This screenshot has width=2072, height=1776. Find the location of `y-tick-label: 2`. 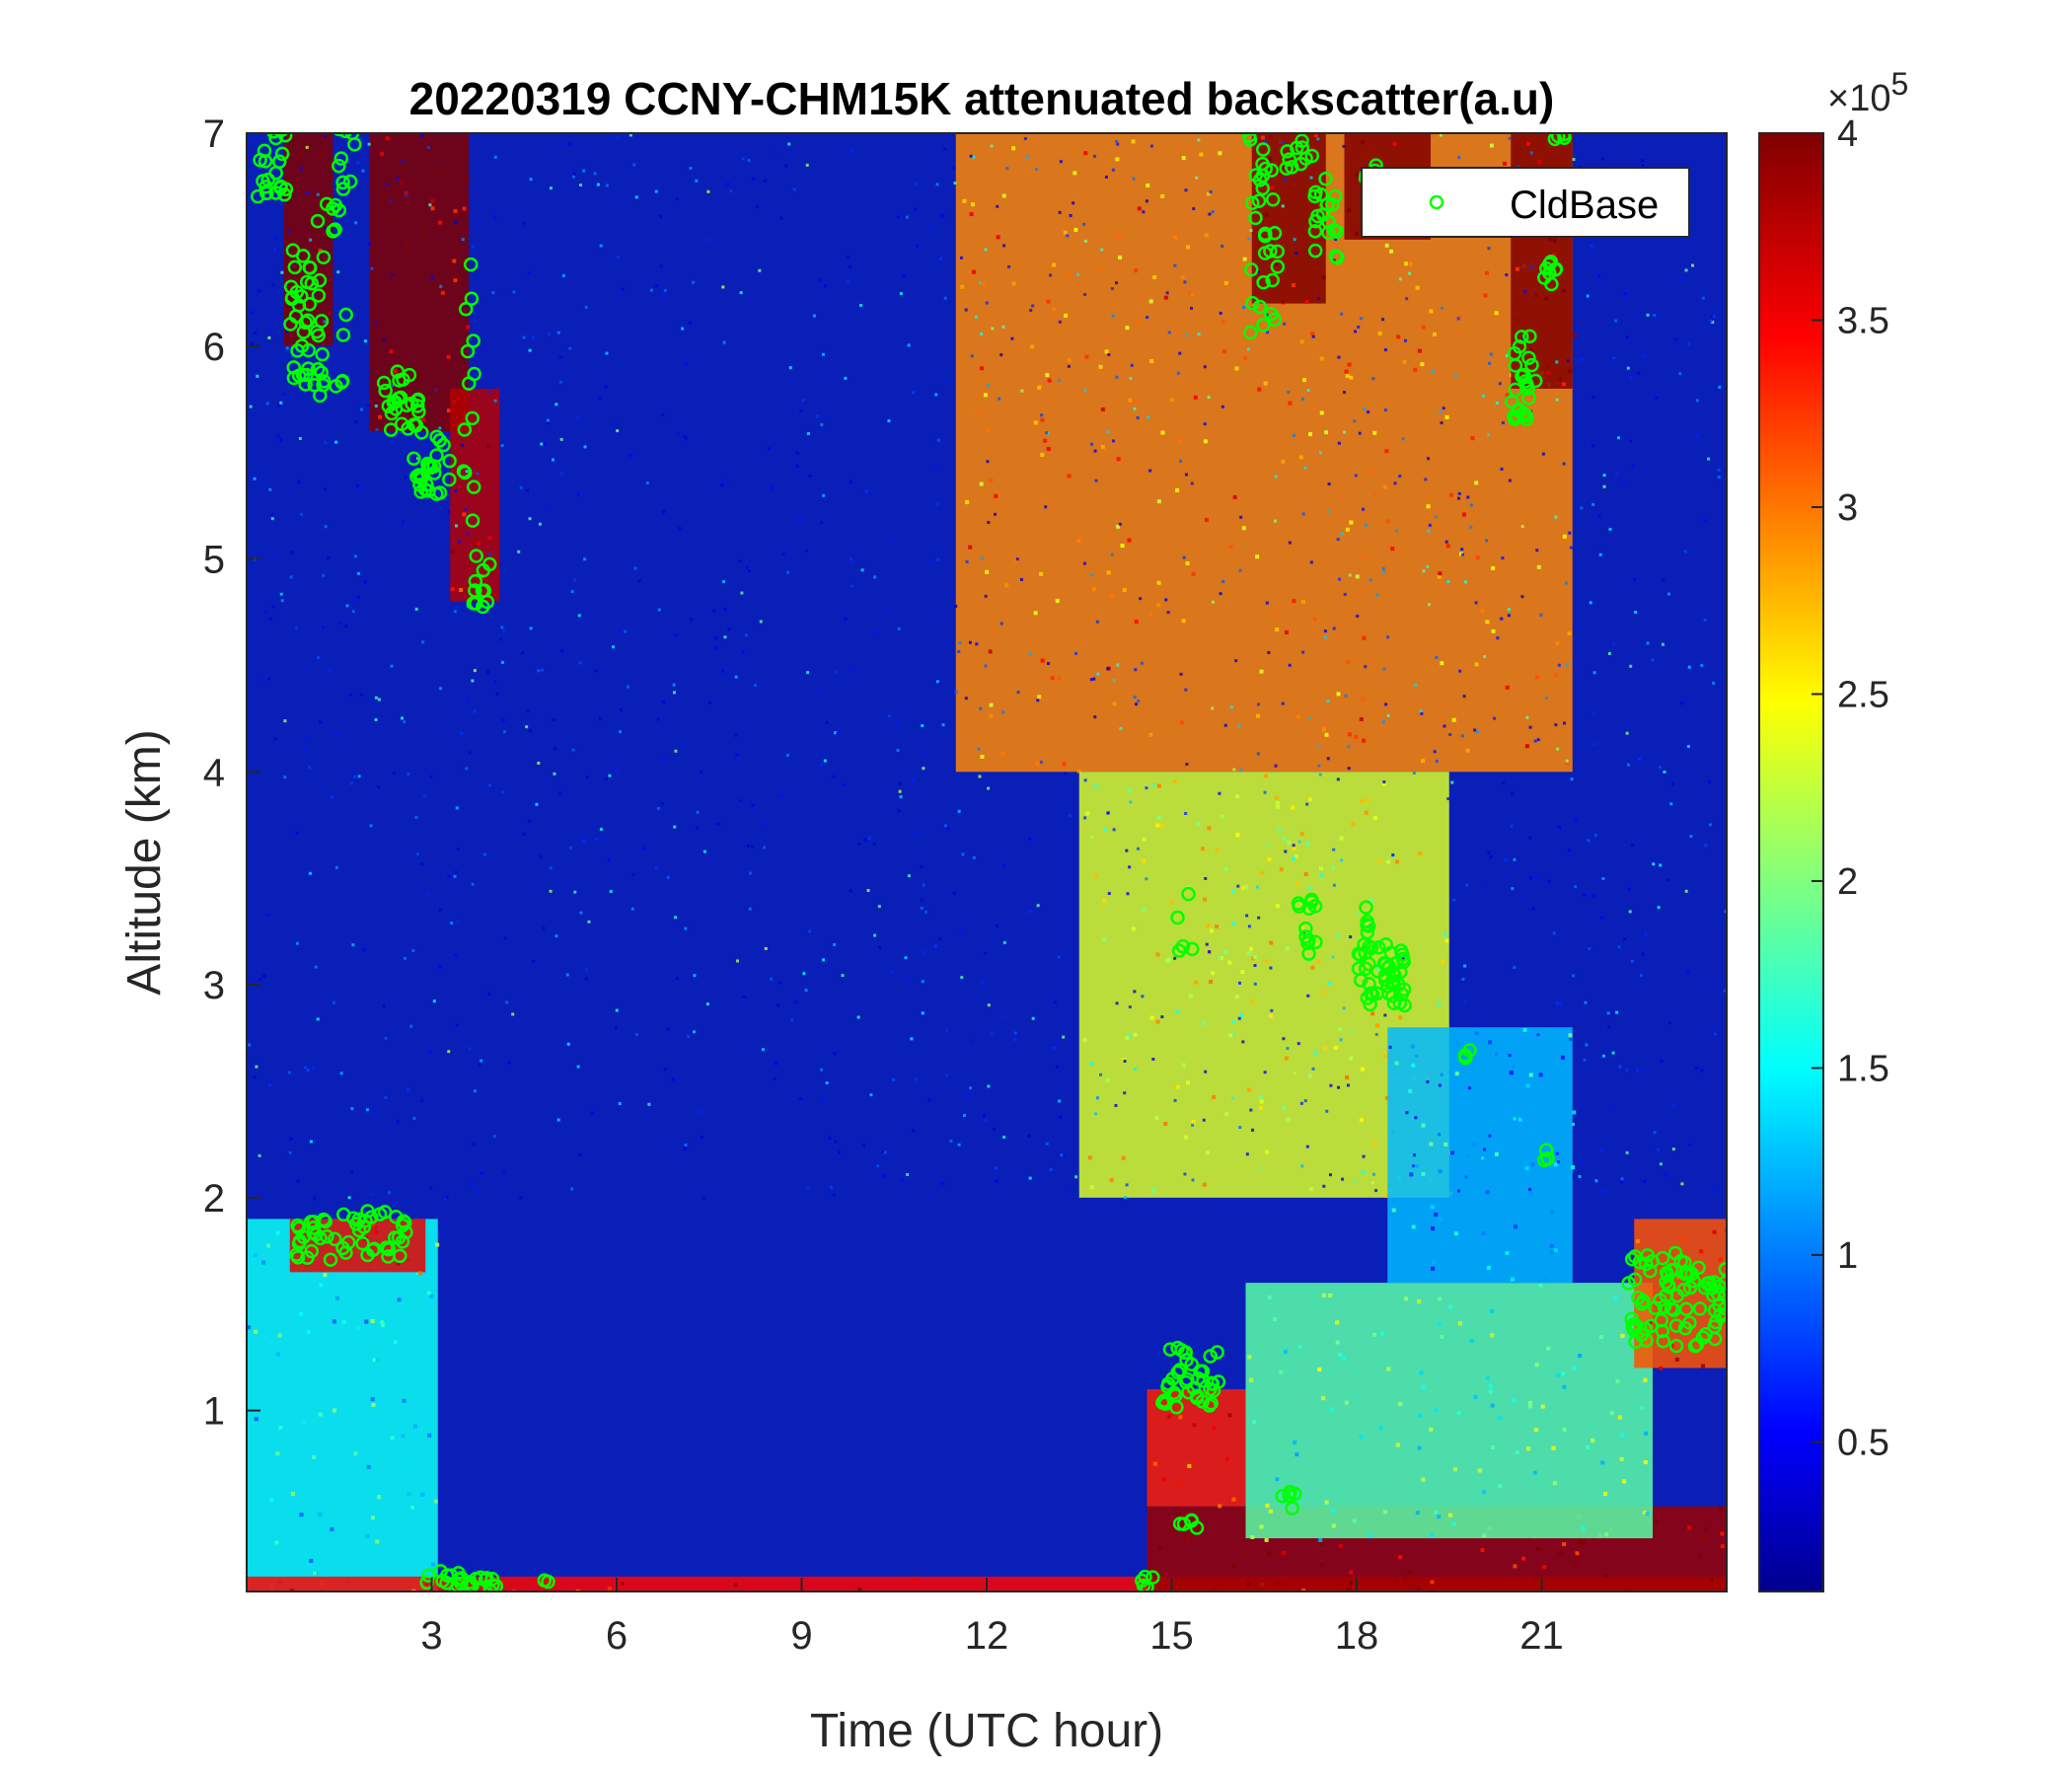

y-tick-label: 2 is located at coordinates (214, 1199).